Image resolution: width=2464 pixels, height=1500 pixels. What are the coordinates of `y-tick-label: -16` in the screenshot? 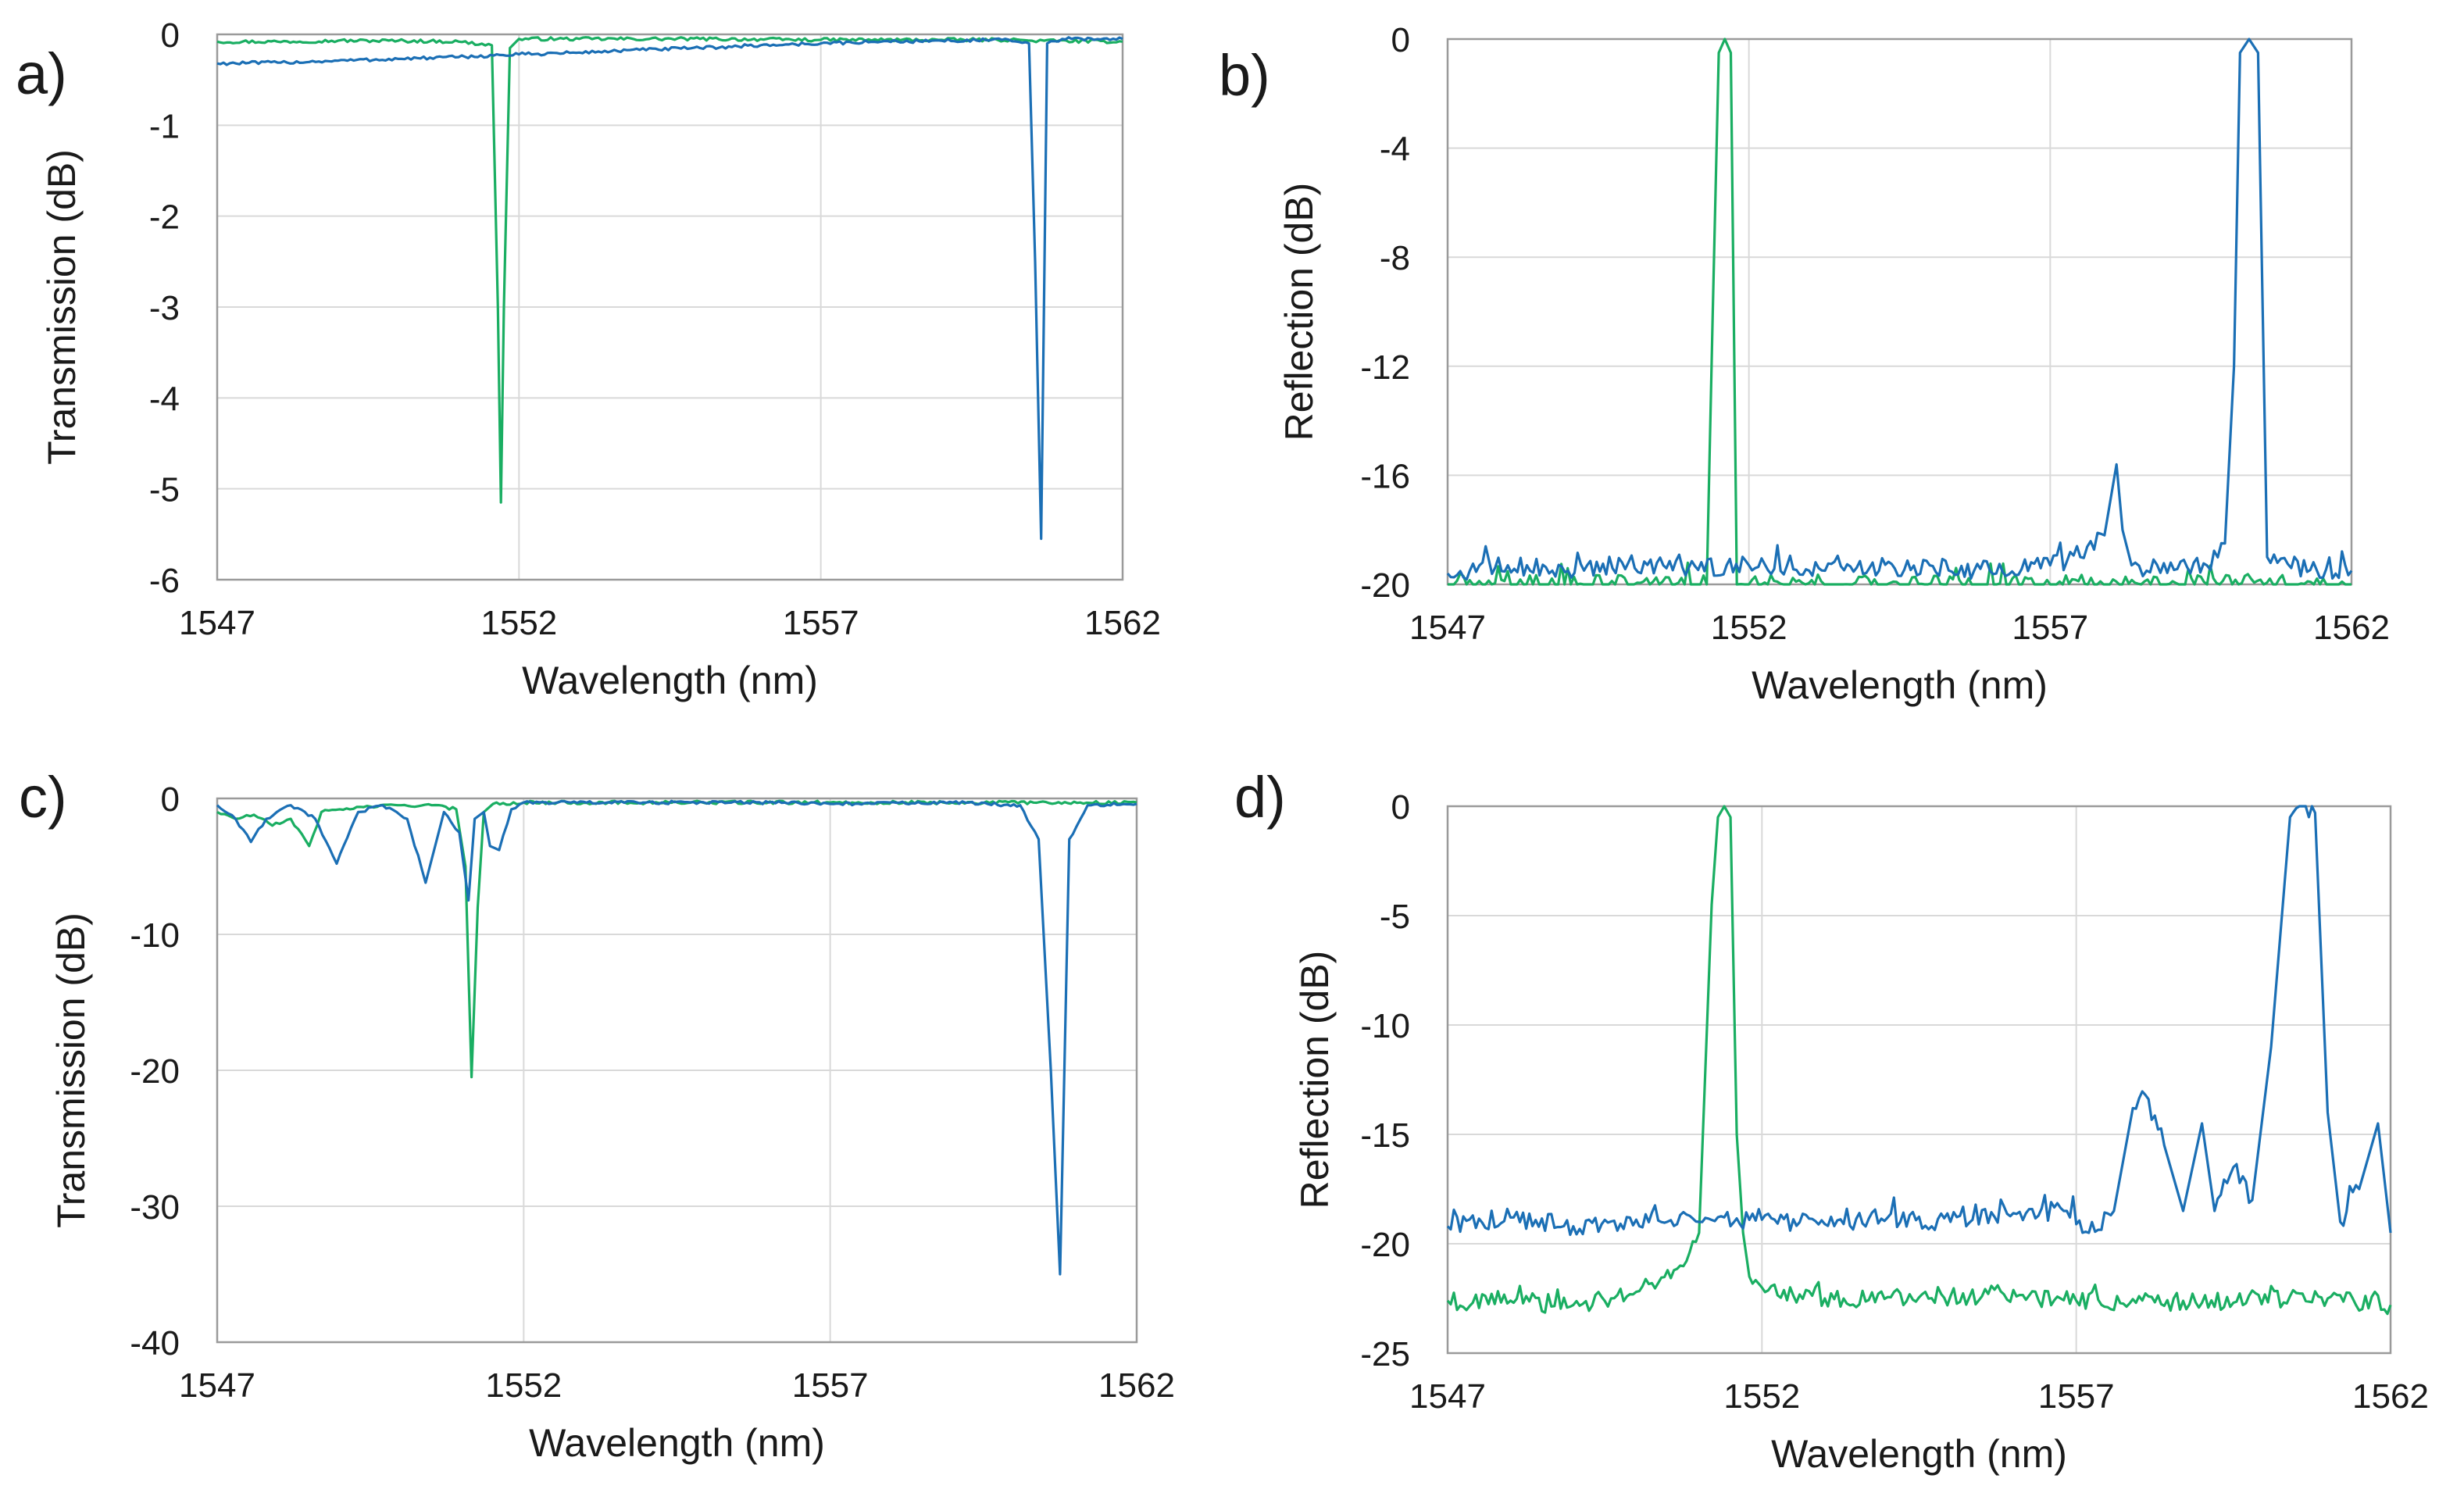 It's located at (1385, 476).